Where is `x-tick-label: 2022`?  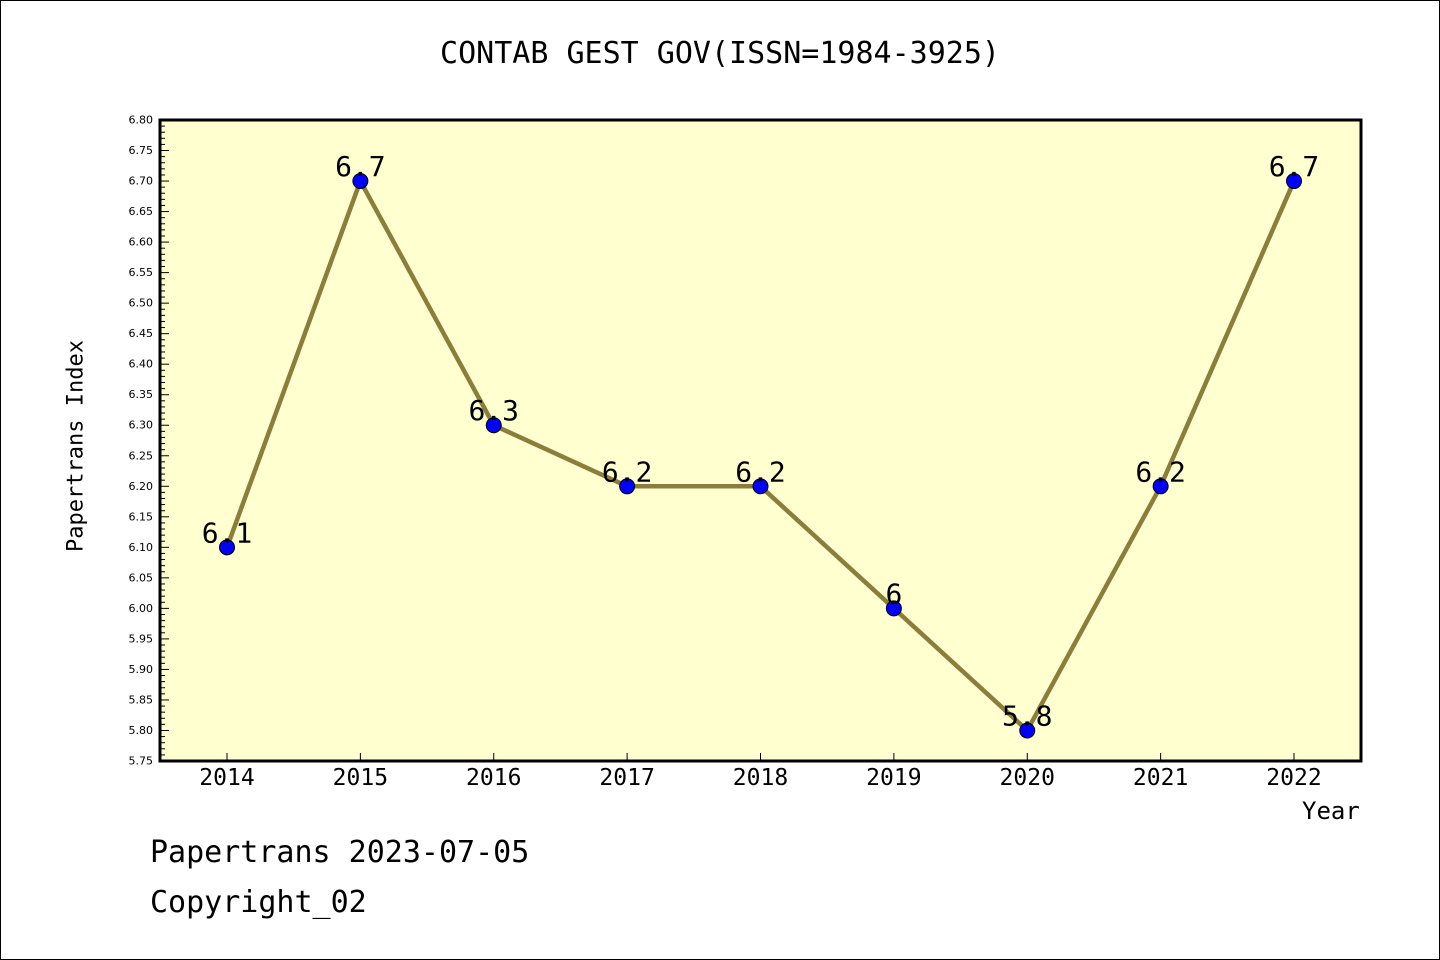 x-tick-label: 2022 is located at coordinates (1293, 778).